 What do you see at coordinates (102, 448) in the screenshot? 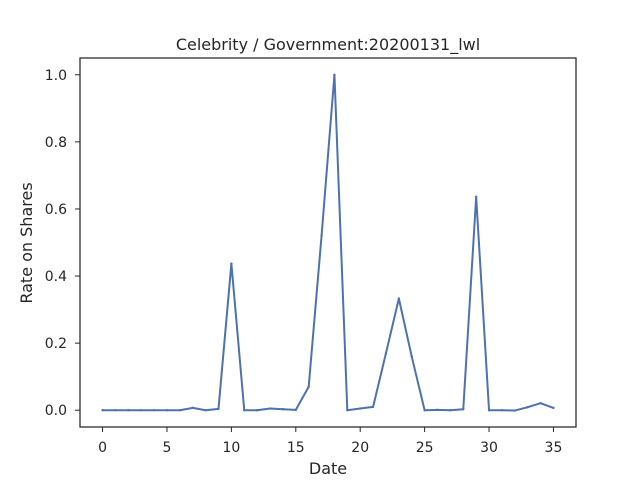
I see `x-tick-label: 0` at bounding box center [102, 448].